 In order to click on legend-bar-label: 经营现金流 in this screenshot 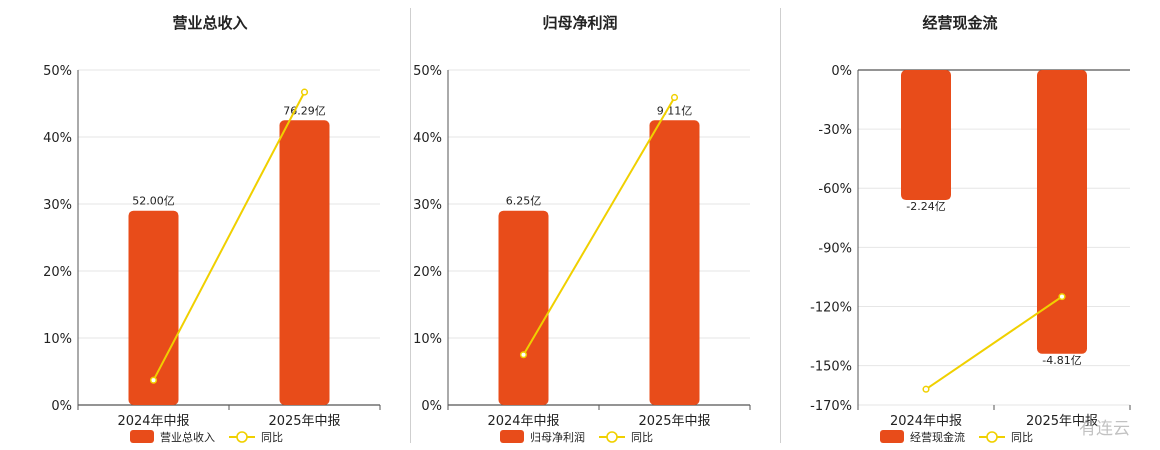, I will do `click(937, 437)`.